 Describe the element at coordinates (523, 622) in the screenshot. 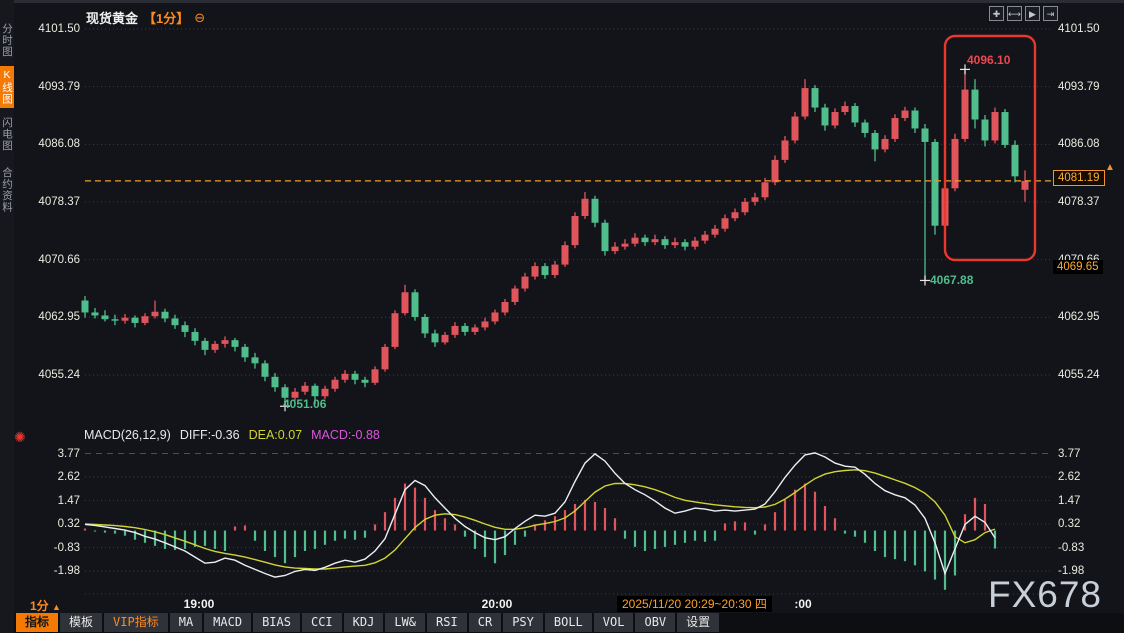

I see `psy-button: PSY` at that location.